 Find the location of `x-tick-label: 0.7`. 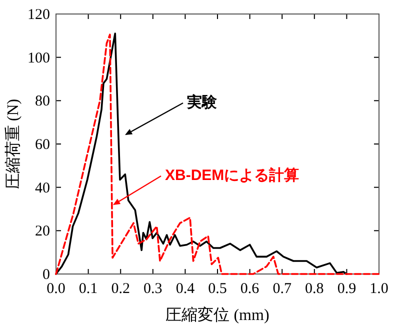

x-tick-label: 0.7 is located at coordinates (282, 289).